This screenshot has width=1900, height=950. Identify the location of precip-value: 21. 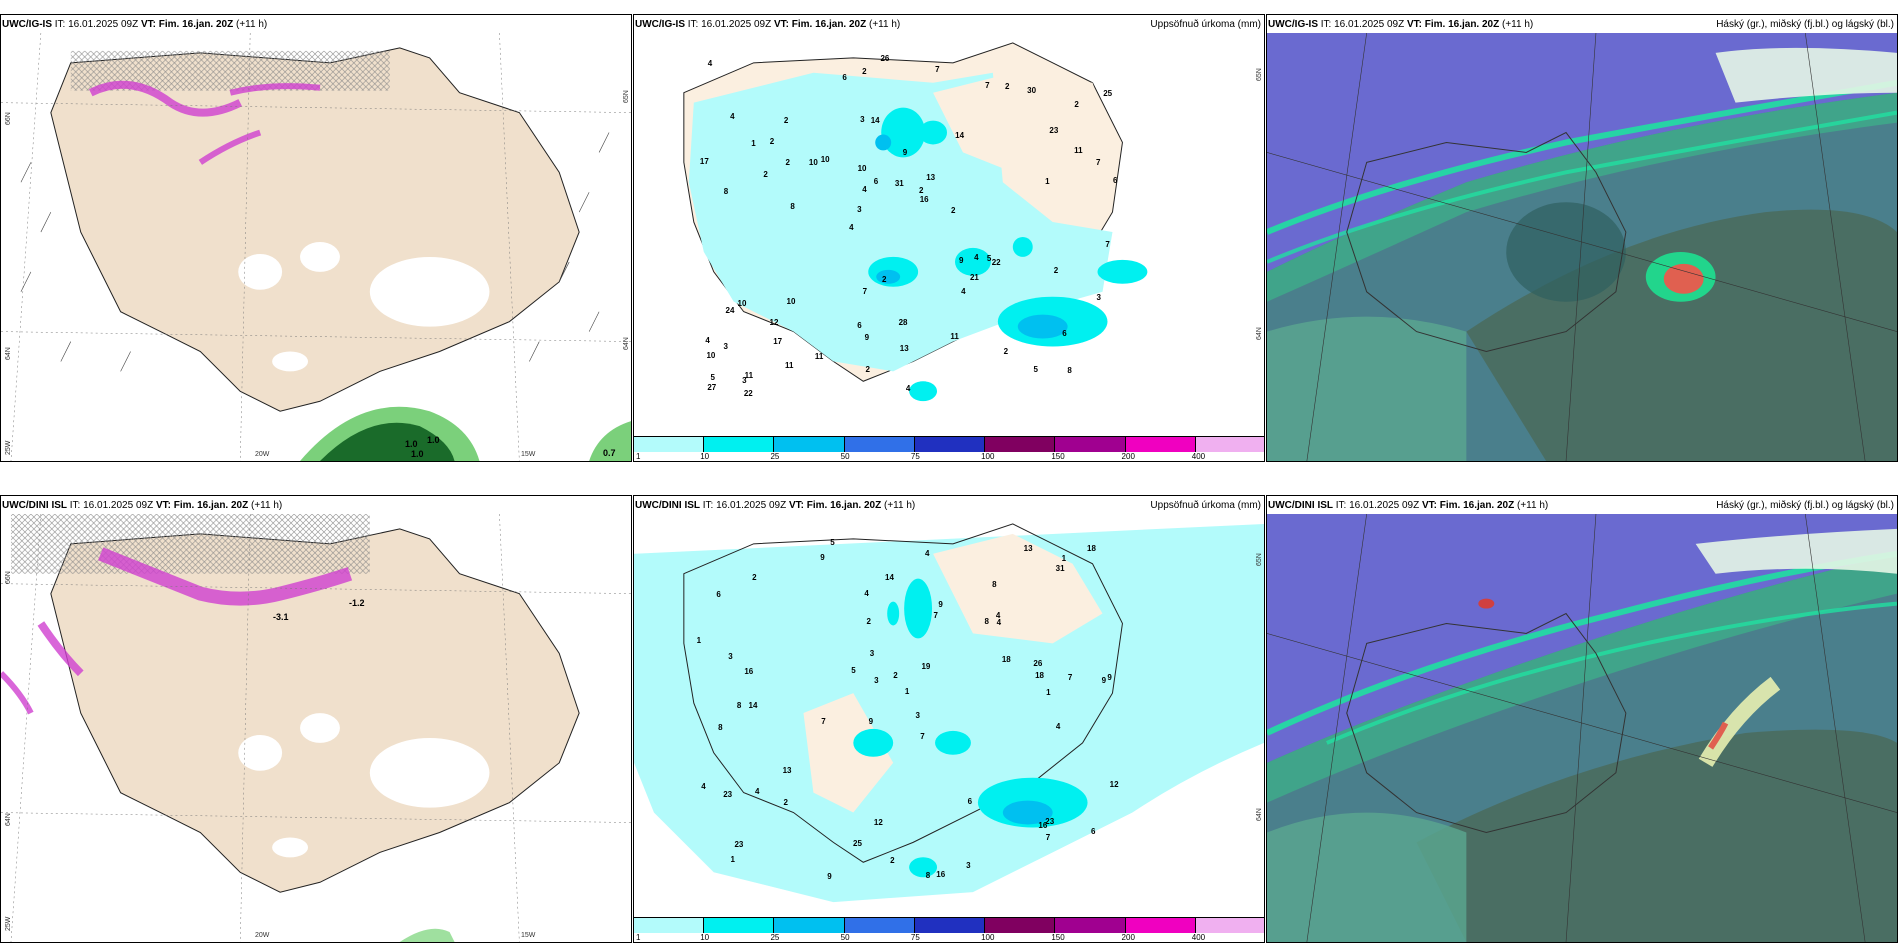
(974, 278).